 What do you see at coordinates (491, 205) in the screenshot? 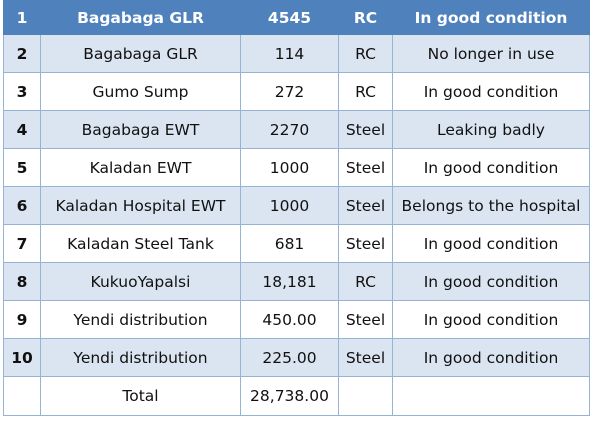
I see `tank-status: Belongs to the hospital` at bounding box center [491, 205].